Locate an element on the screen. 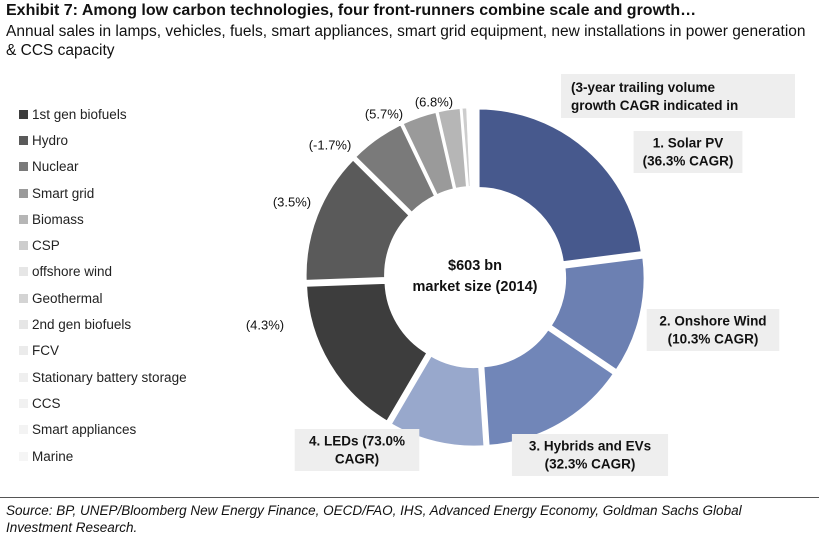 This screenshot has height=539, width=819. slice-label: 4. LEDs (73.0% CAGR) is located at coordinates (357, 450).